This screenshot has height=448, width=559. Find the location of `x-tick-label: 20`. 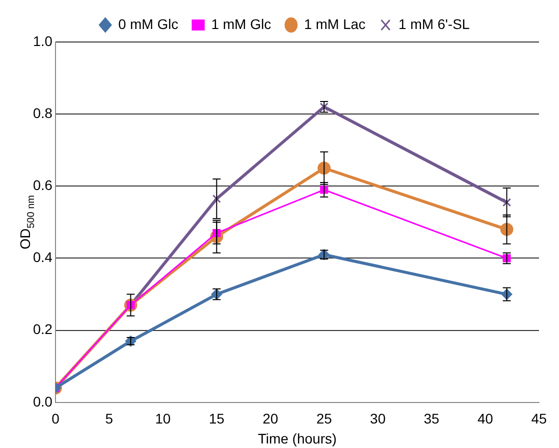

x-tick-label: 20 is located at coordinates (270, 418).